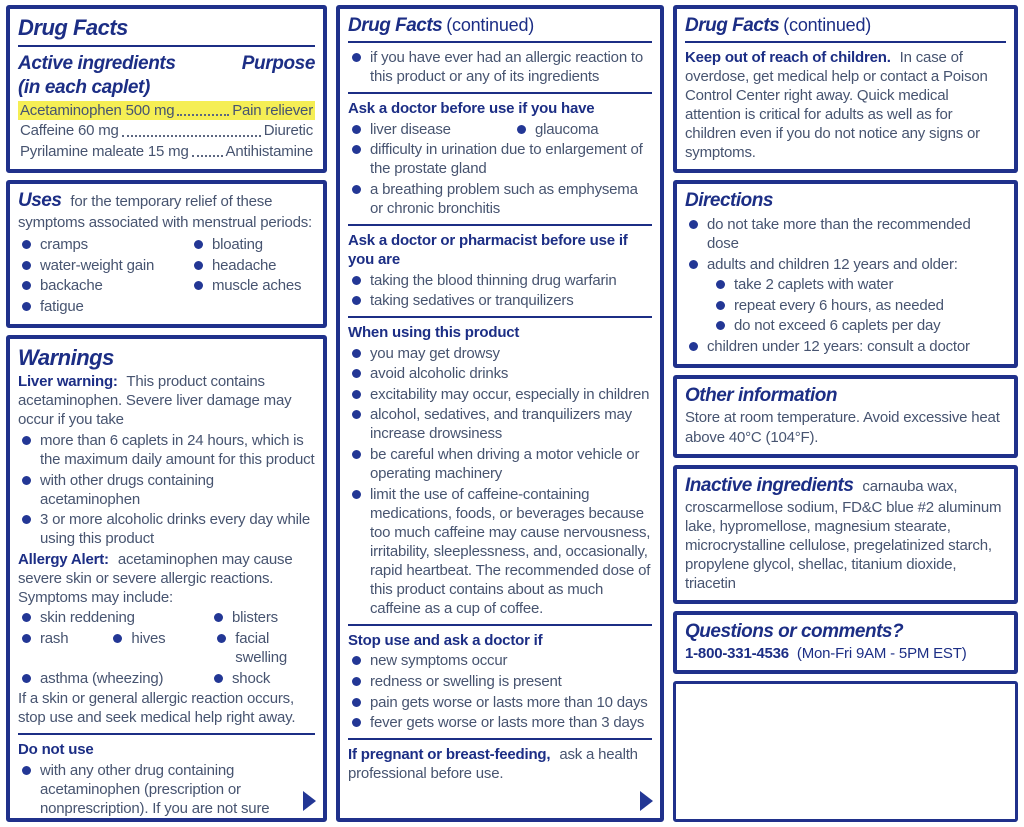 The width and height of the screenshot is (1024, 827). What do you see at coordinates (845, 264) in the screenshot?
I see `list-item: adults and children 12 years and older:` at bounding box center [845, 264].